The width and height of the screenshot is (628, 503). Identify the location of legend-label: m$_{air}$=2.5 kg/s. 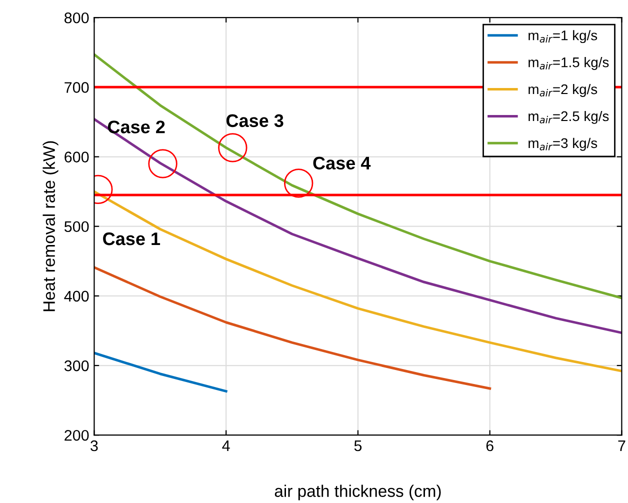
(568, 117).